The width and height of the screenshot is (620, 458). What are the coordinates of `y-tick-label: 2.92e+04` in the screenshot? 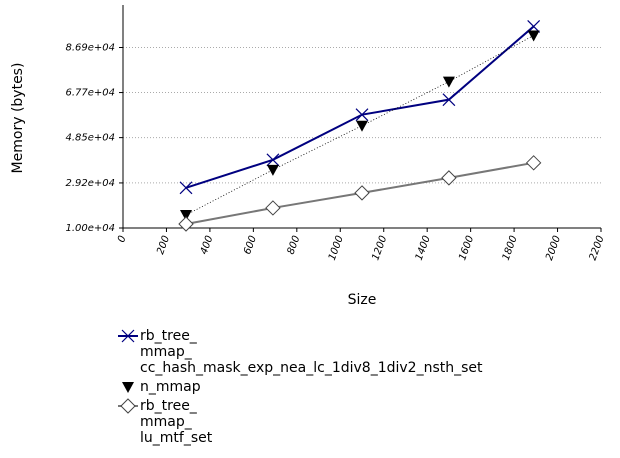 It's located at (90, 183).